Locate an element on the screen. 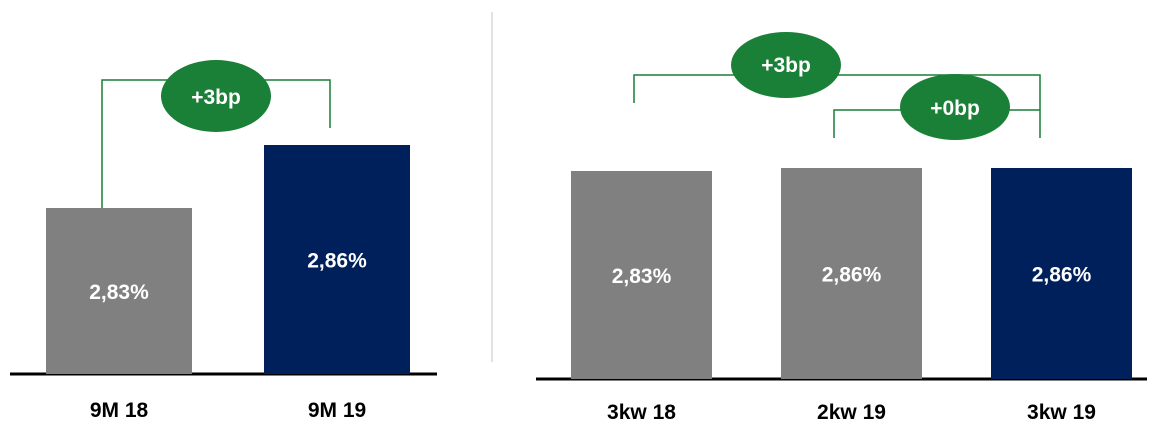 The image size is (1152, 421). value-label-9m-18: 2,83% is located at coordinates (119, 292).